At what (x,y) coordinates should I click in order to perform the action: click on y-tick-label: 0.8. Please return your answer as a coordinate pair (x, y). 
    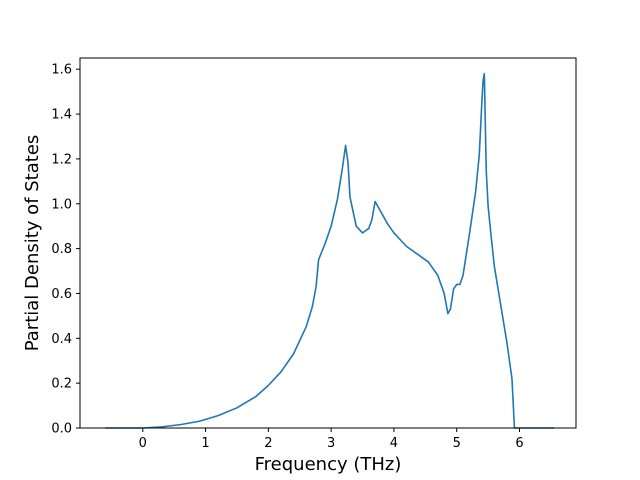
    Looking at the image, I should click on (61, 249).